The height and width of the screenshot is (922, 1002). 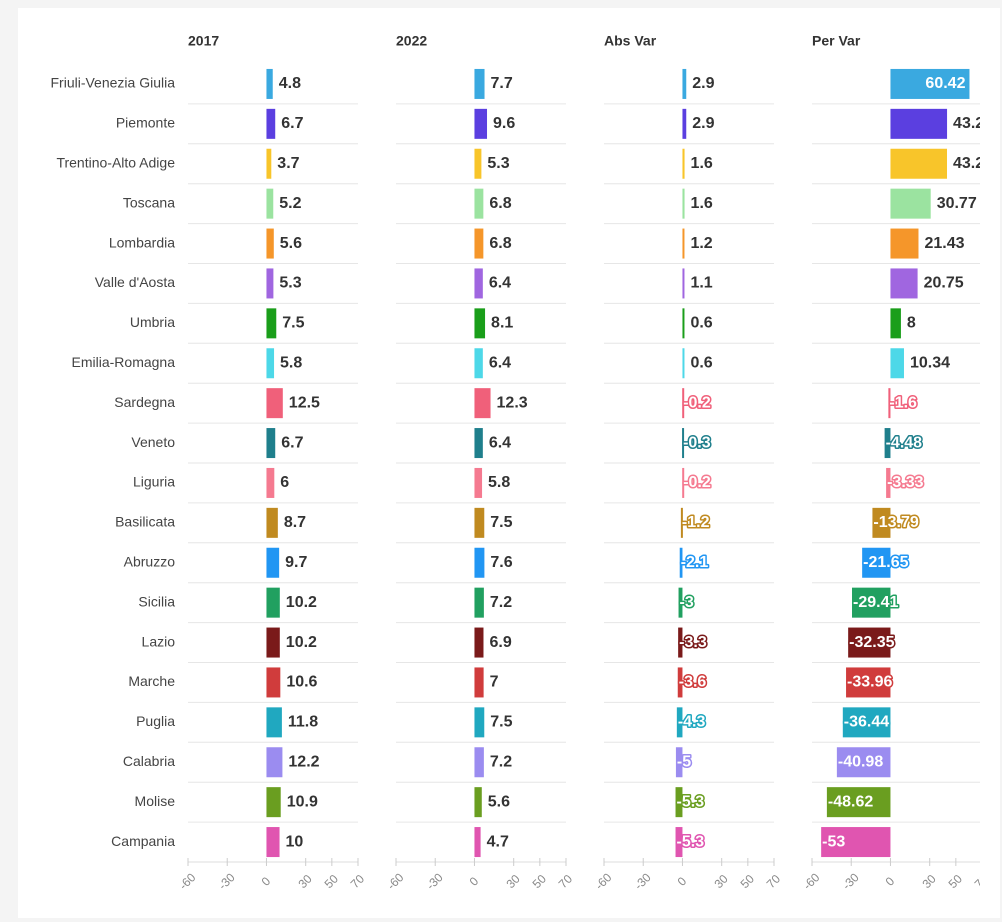 What do you see at coordinates (869, 682) in the screenshot?
I see `value-label: -33.96` at bounding box center [869, 682].